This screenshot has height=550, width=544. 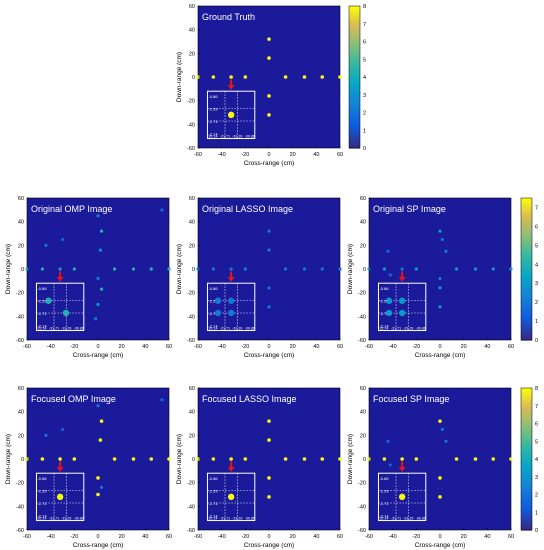 I want to click on x-tick-label: -20, so click(x=74, y=537).